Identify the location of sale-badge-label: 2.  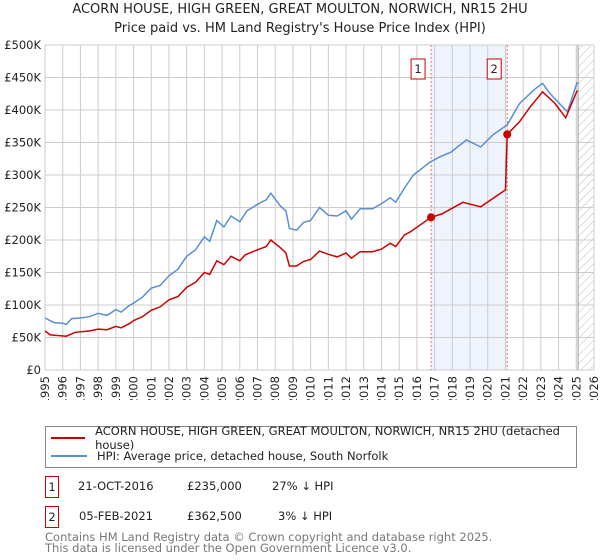
(494, 69).